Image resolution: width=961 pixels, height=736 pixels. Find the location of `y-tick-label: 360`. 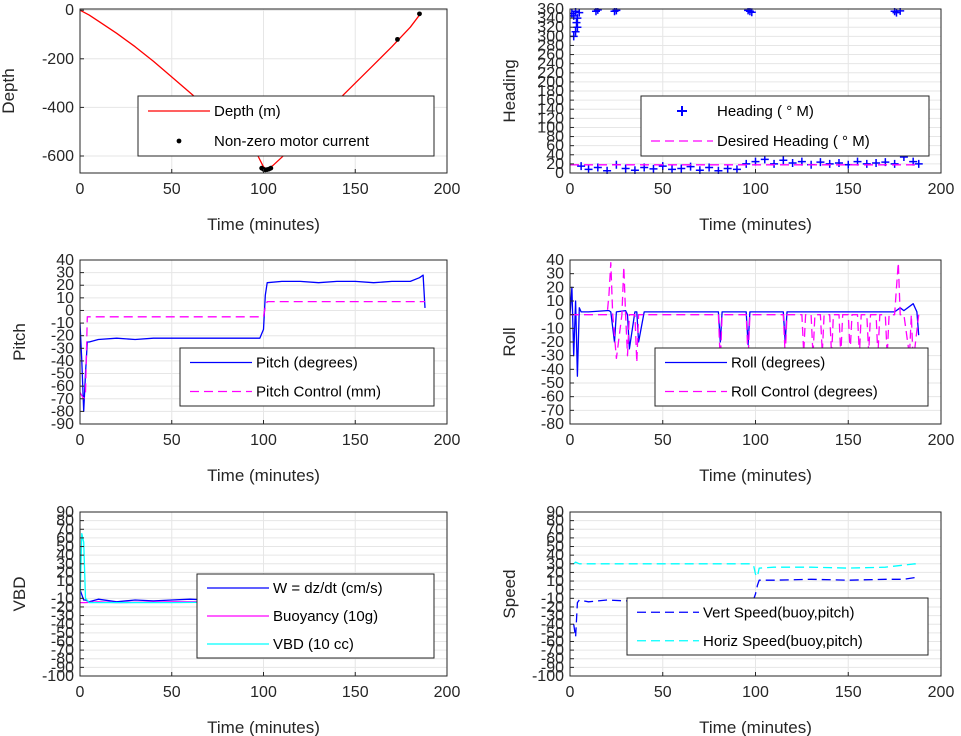

y-tick-label: 360 is located at coordinates (550, 9).